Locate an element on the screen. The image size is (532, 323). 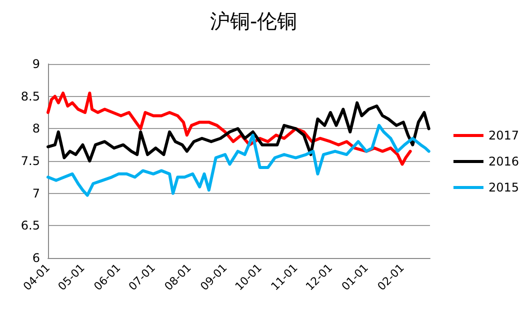
legend-label: 2017 is located at coordinates (504, 135).